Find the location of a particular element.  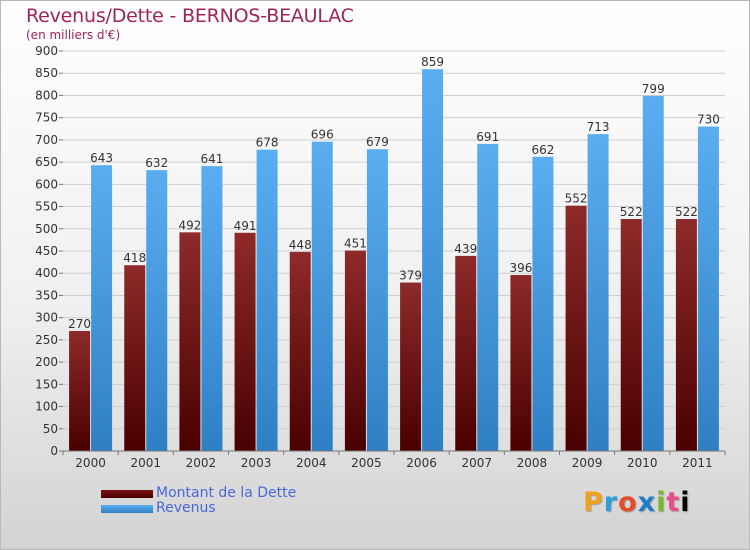

y-tick-label: 450 is located at coordinates (46, 251).